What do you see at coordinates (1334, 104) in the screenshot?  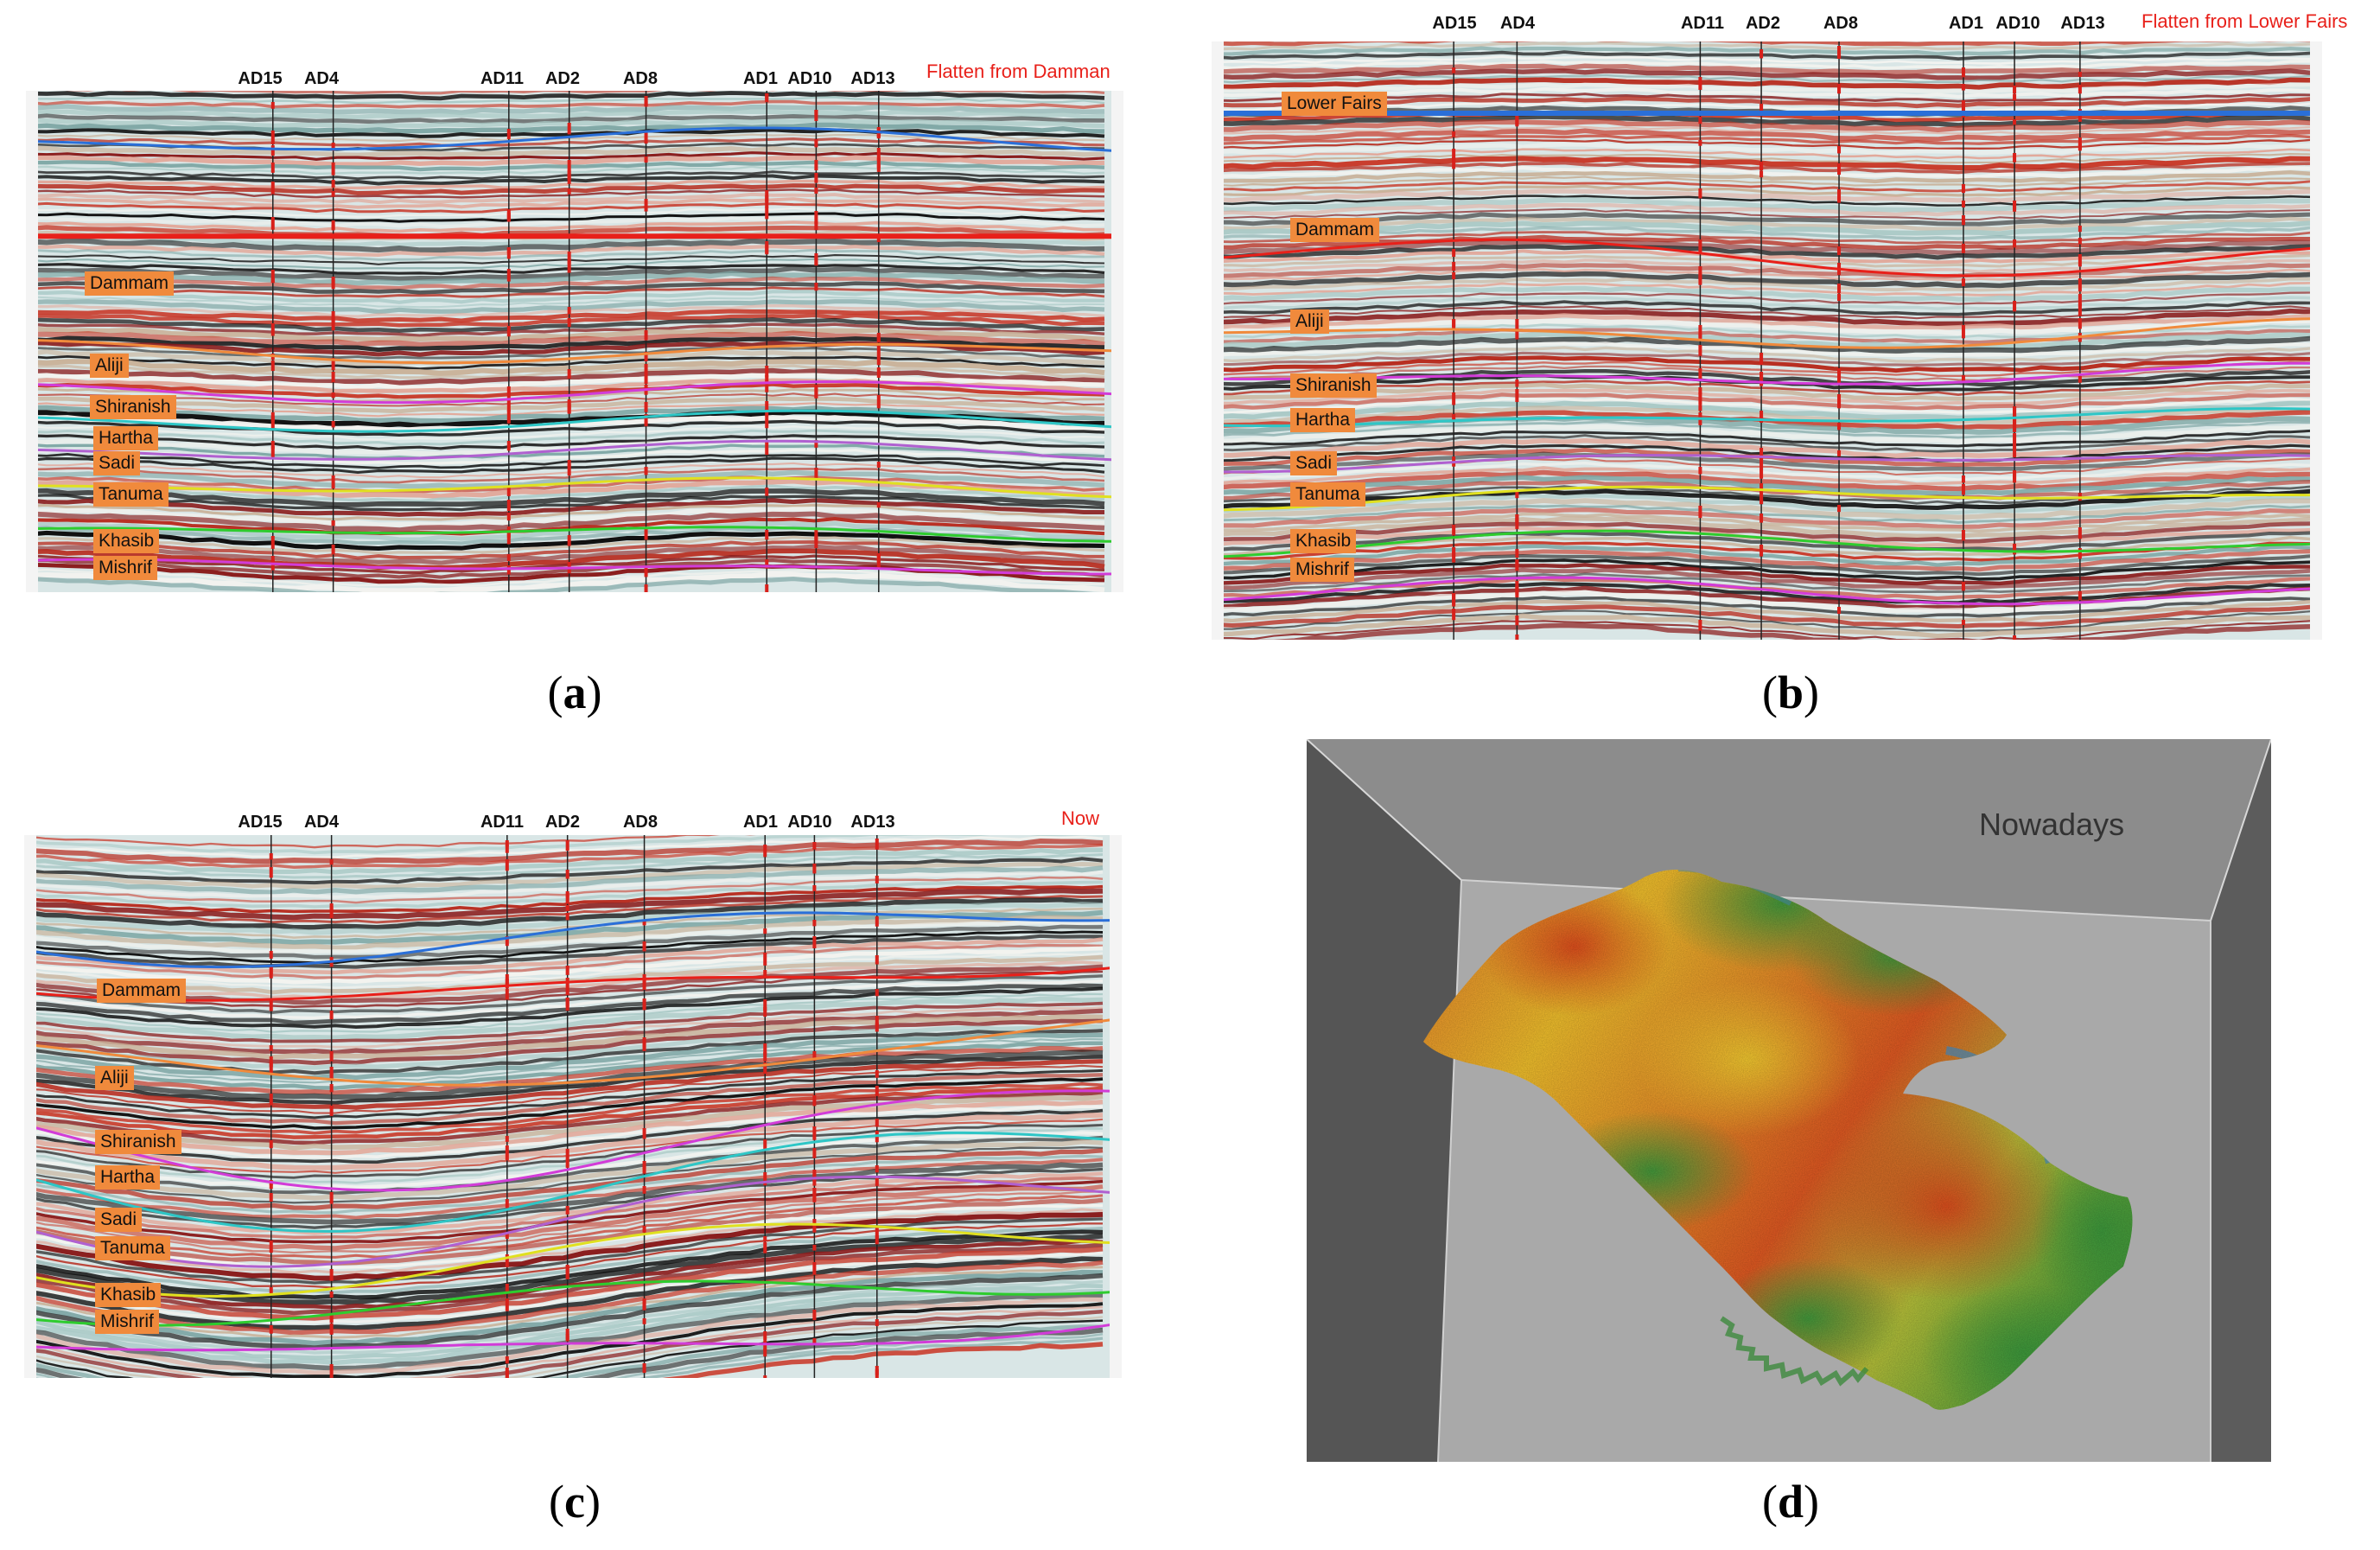 I see `formation-label-lower-fairs: Lower Fairs` at bounding box center [1334, 104].